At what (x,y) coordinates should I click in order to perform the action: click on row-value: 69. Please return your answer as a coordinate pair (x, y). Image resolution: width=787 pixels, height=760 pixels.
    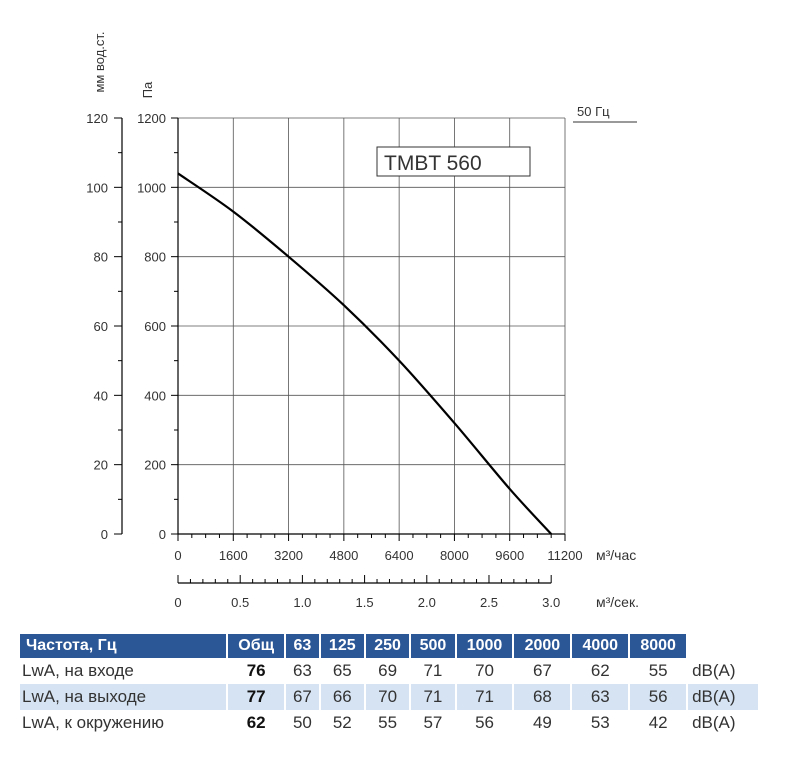
    Looking at the image, I should click on (388, 670).